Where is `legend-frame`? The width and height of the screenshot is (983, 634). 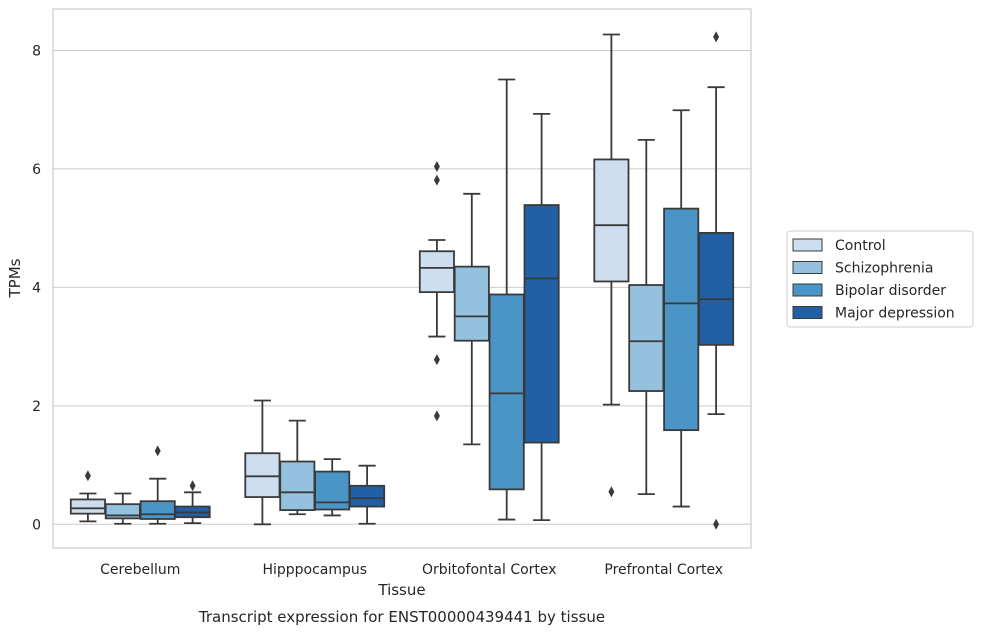
legend-frame is located at coordinates (880, 279).